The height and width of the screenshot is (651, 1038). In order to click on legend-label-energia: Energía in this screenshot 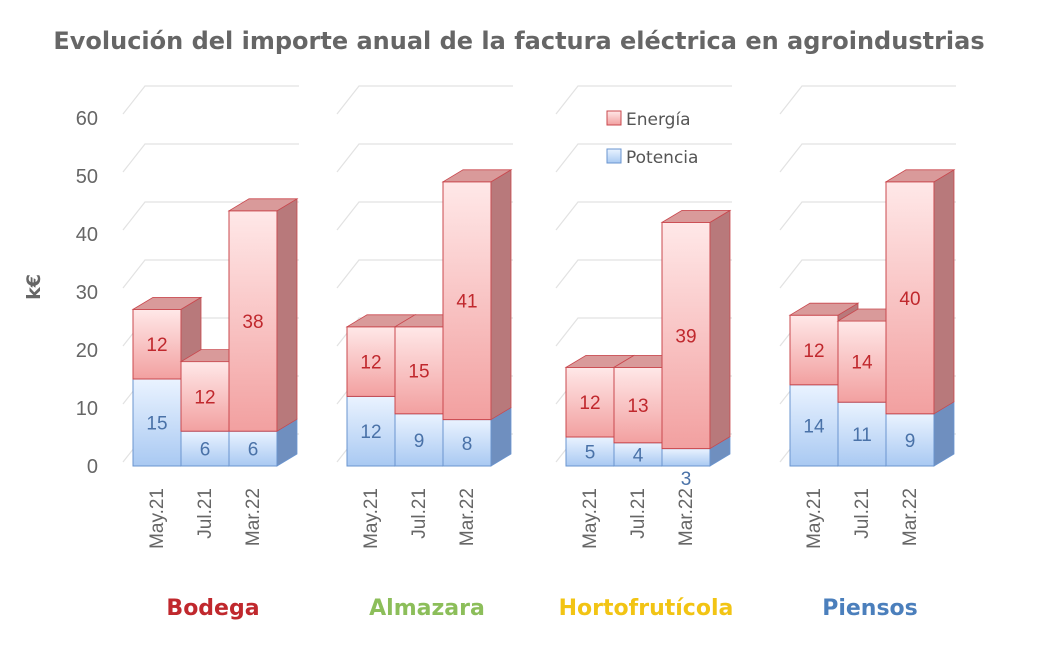, I will do `click(658, 120)`.